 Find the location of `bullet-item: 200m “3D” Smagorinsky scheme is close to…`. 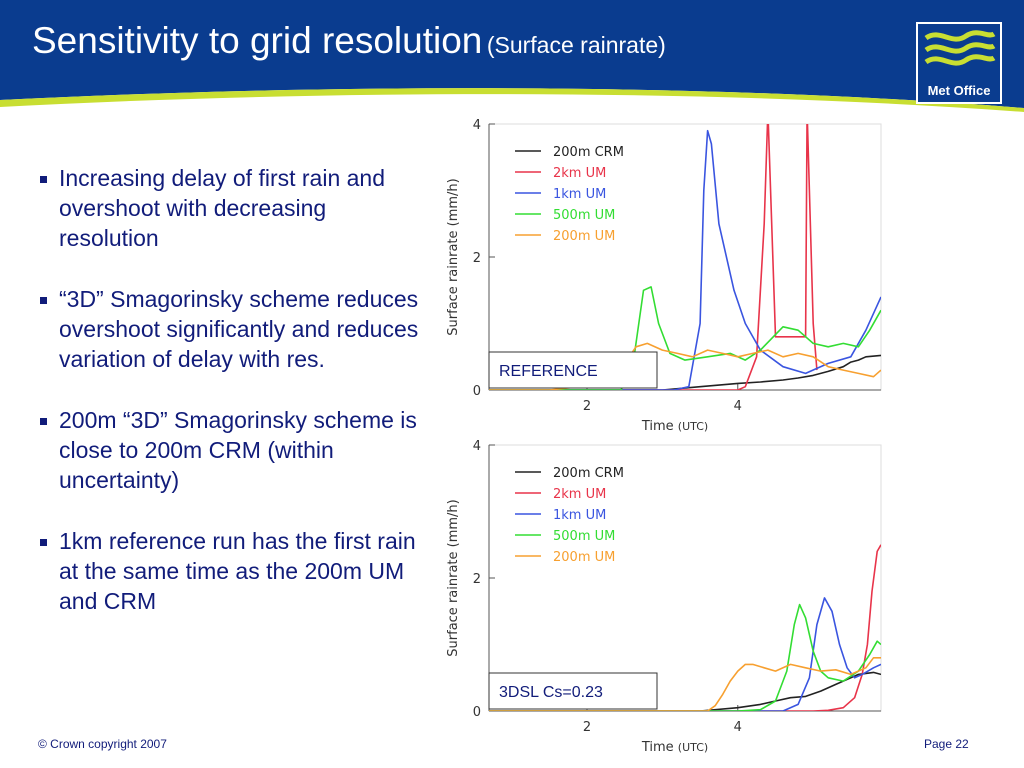

bullet-item: 200m “3D” Smagorinsky scheme is close to… is located at coordinates (230, 450).